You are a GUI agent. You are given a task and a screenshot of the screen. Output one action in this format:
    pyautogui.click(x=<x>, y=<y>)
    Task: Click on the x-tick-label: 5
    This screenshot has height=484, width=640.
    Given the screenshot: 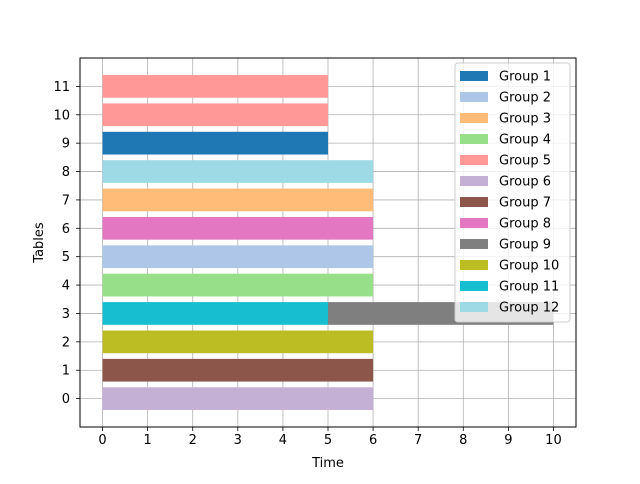 What is the action you would take?
    pyautogui.click(x=328, y=440)
    